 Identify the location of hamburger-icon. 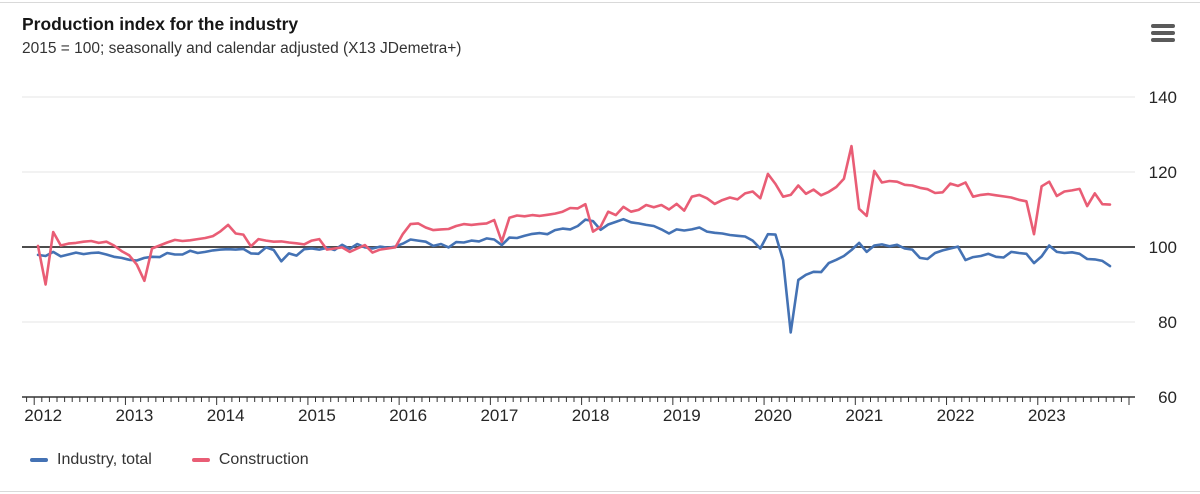
(1163, 33).